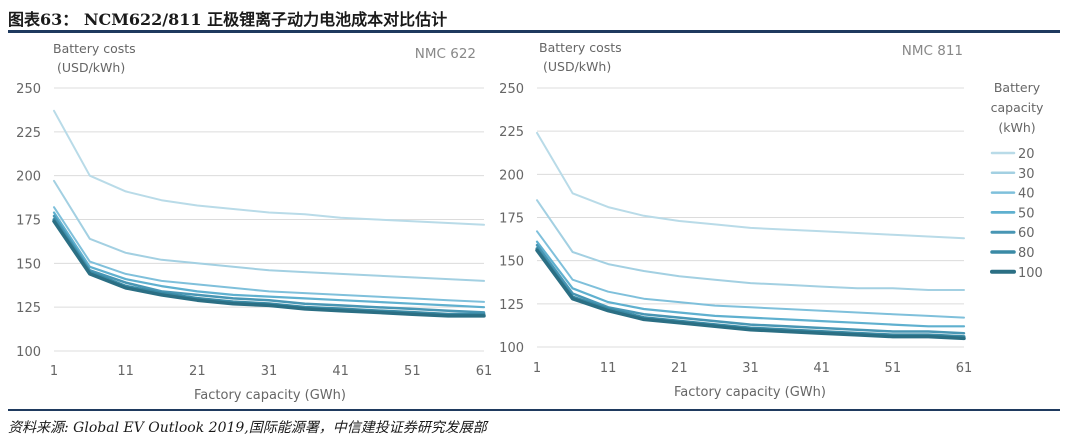  I want to click on legend-label-30: 30, so click(1026, 174).